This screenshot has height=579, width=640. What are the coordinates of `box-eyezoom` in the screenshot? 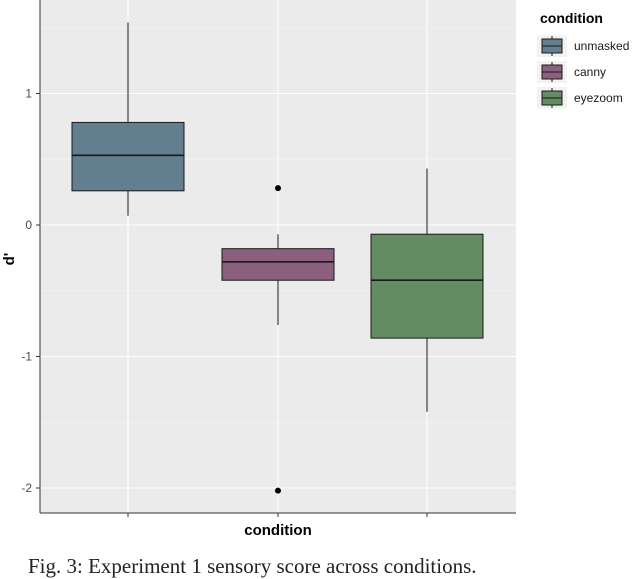 It's located at (427, 290).